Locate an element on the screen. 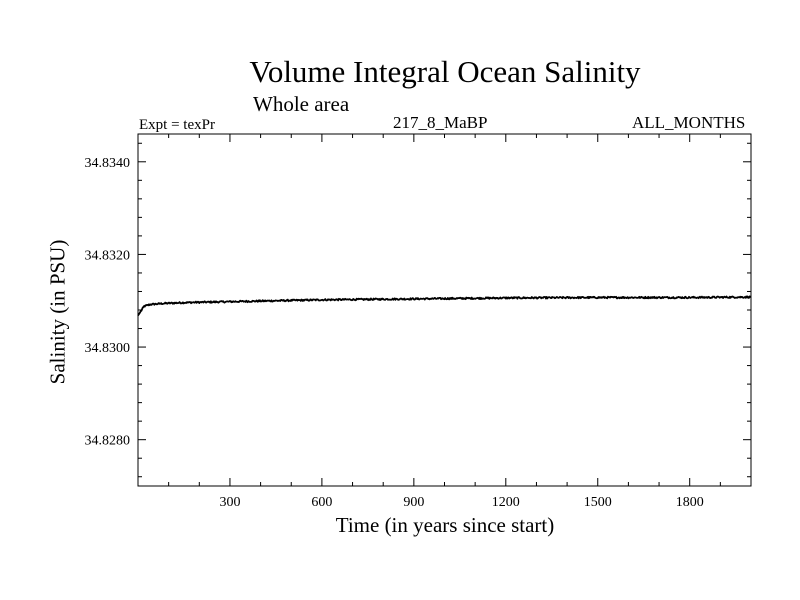 Image resolution: width=800 pixels, height=600 pixels. chart-subtitle: Whole area is located at coordinates (301, 104).